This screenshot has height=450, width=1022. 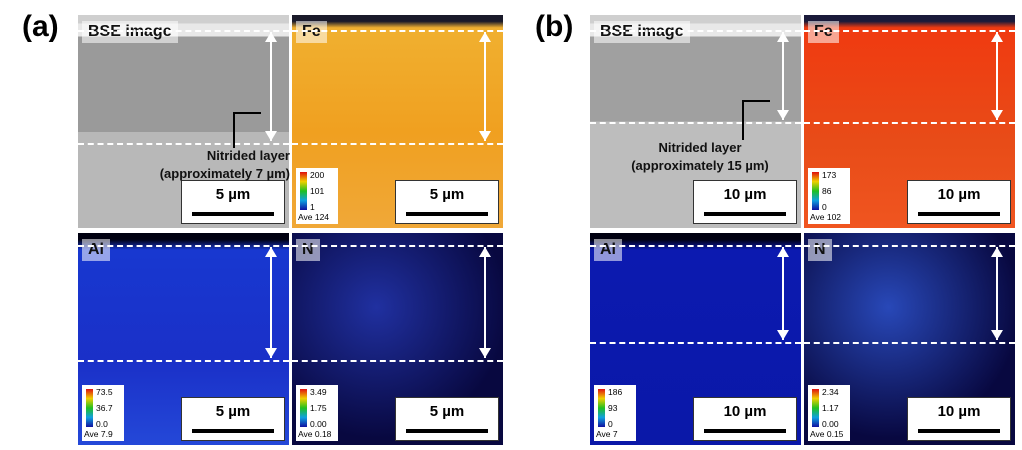 I want to click on map-panel: Al 5 µm 73.5 36.7 0.0 Ave 7.9, so click(x=183, y=339).